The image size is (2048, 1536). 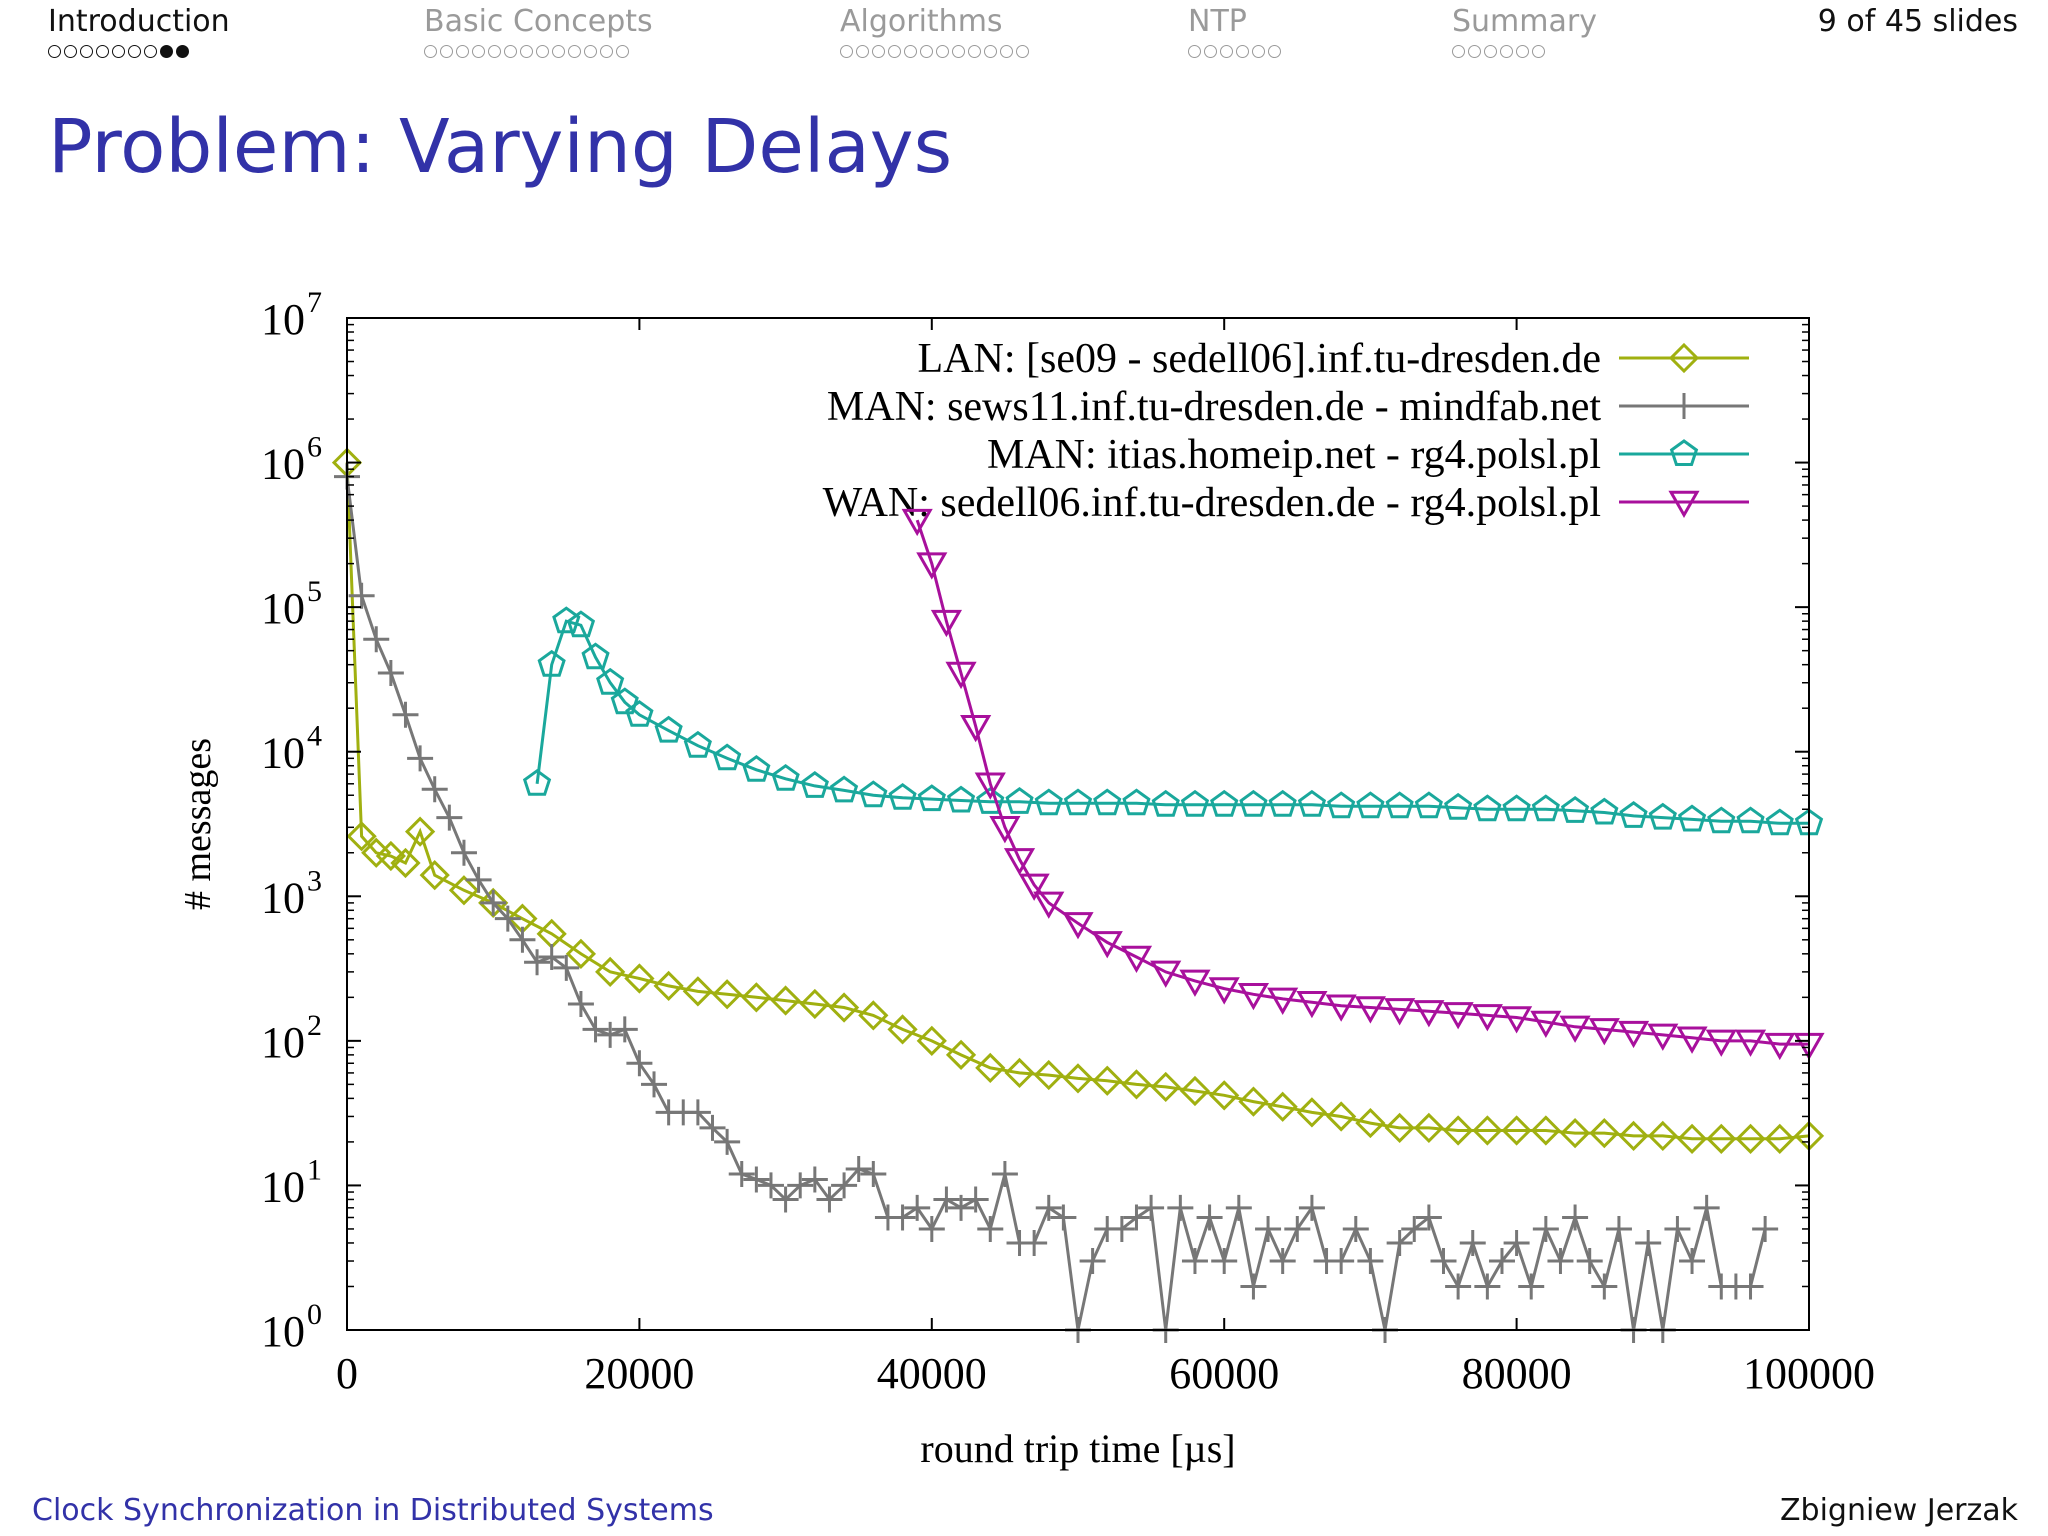 I want to click on nav-section-label: Algorithms, so click(x=921, y=21).